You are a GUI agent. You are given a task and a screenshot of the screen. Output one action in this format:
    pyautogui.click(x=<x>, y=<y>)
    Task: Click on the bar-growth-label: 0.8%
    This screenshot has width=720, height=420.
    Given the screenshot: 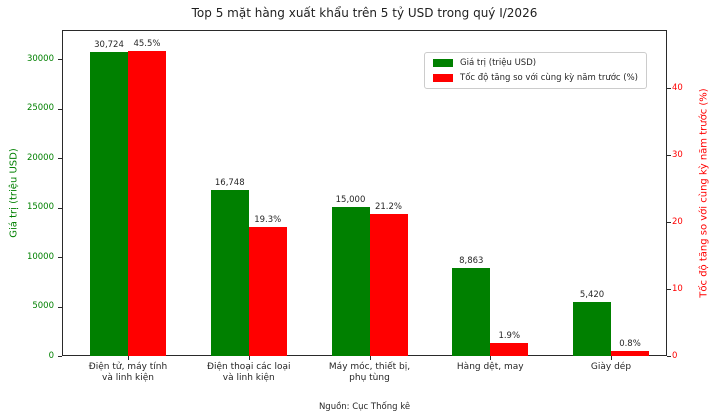 What is the action you would take?
    pyautogui.click(x=630, y=344)
    